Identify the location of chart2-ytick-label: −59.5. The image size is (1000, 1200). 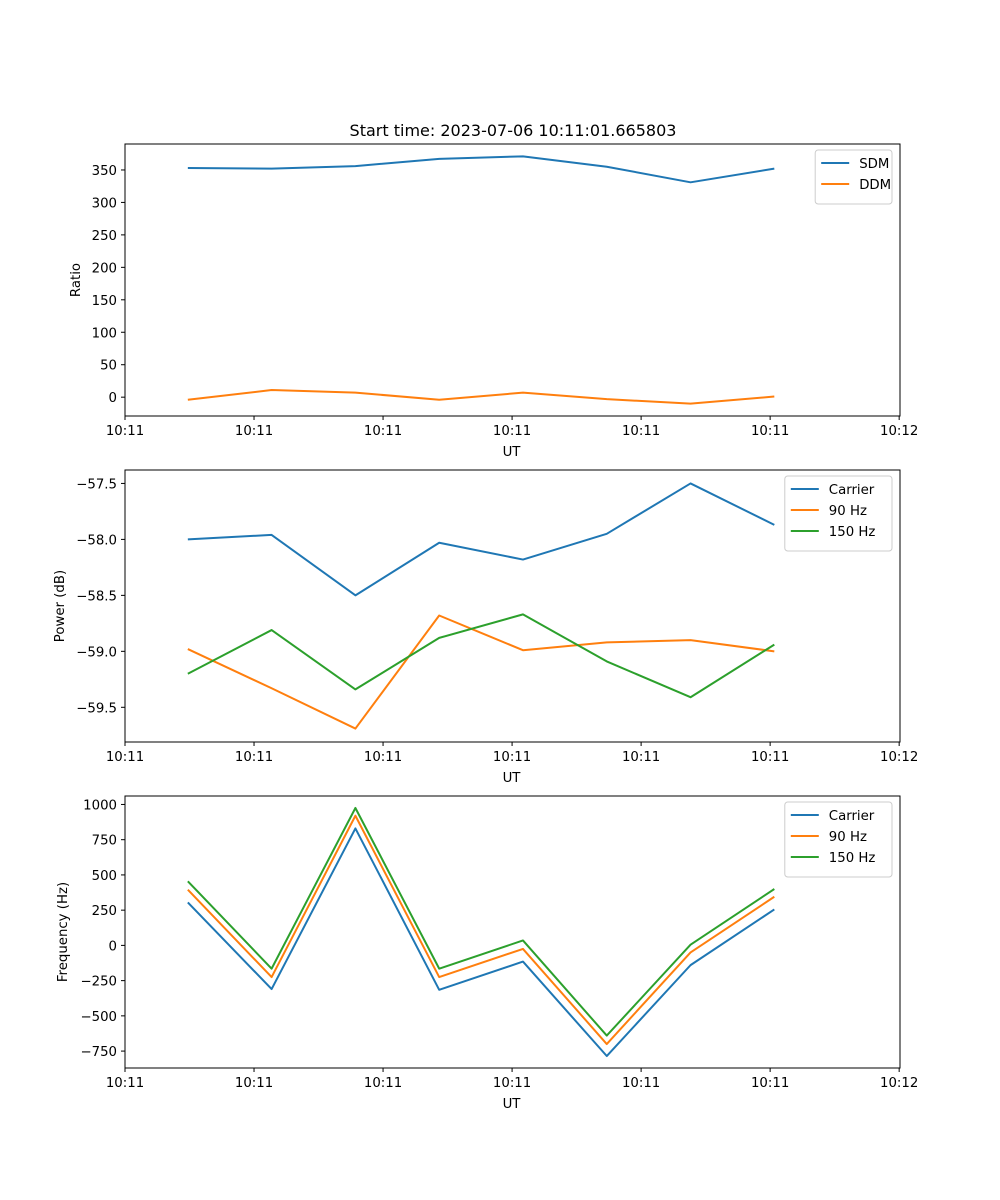
(96, 708).